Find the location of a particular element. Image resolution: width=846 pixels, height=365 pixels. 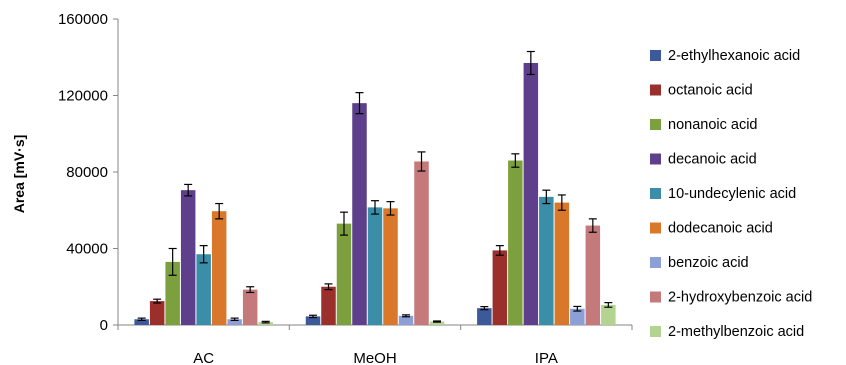

legend-label: 2-ethylhexanoic acid is located at coordinates (734, 56).